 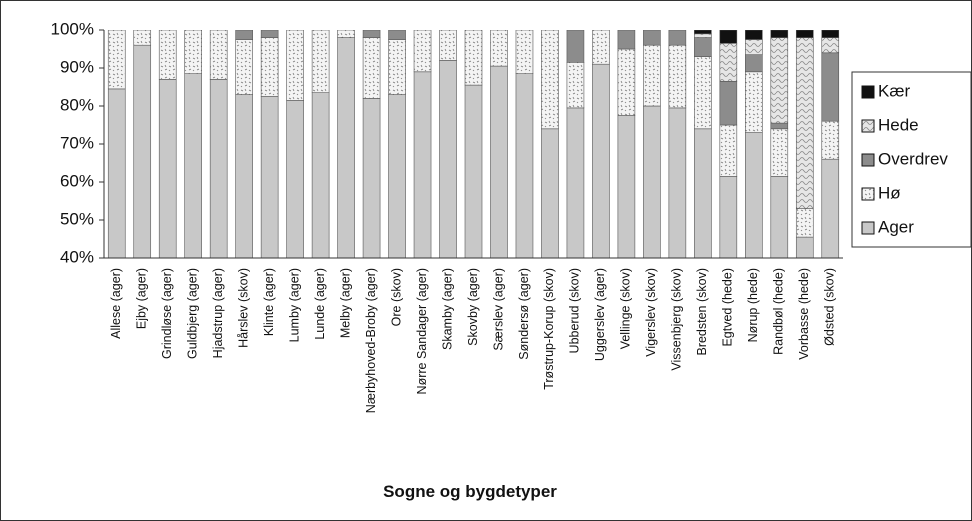 I want to click on x-tick-label: Ejby (ager), so click(x=142, y=298).